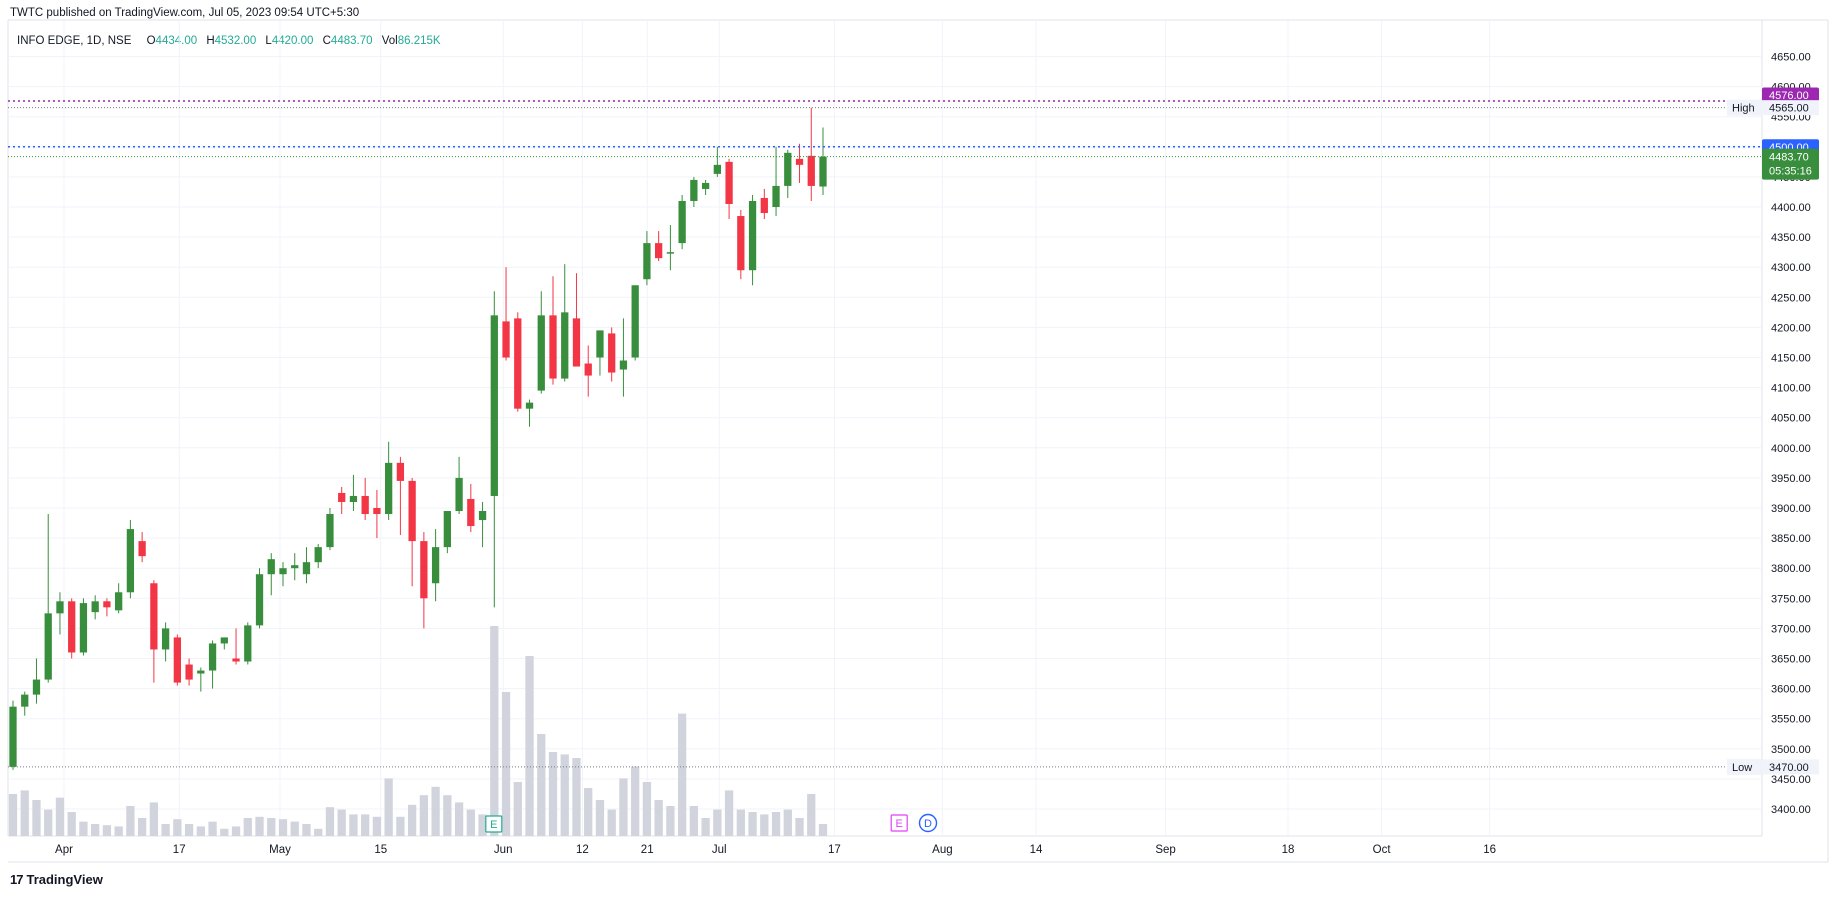 The image size is (1835, 899). I want to click on price-tick-label: 4200.00, so click(1791, 328).